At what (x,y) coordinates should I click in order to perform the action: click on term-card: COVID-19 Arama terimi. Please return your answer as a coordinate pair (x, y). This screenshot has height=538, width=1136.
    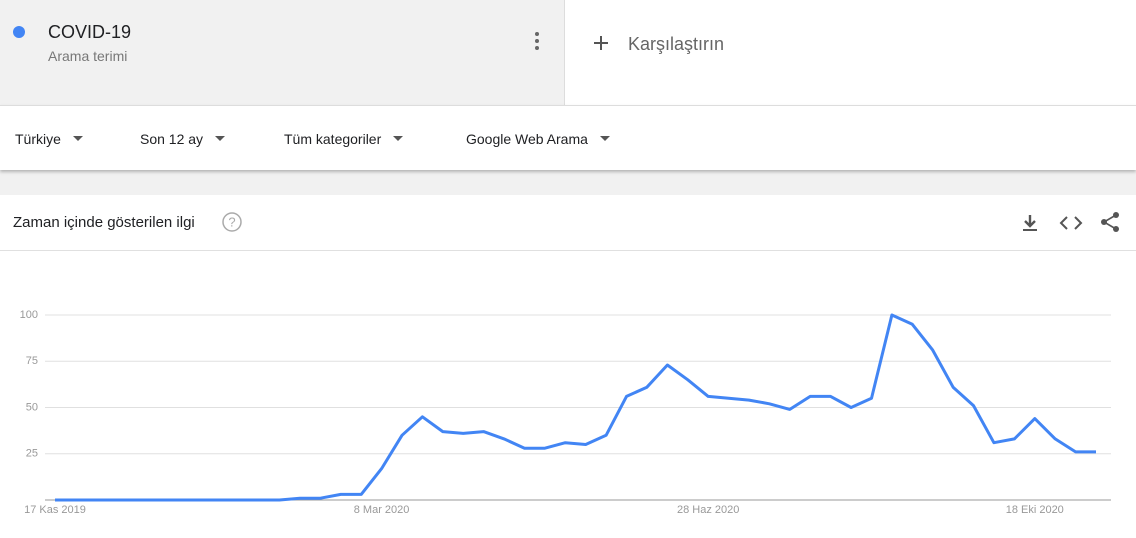
    Looking at the image, I should click on (282, 52).